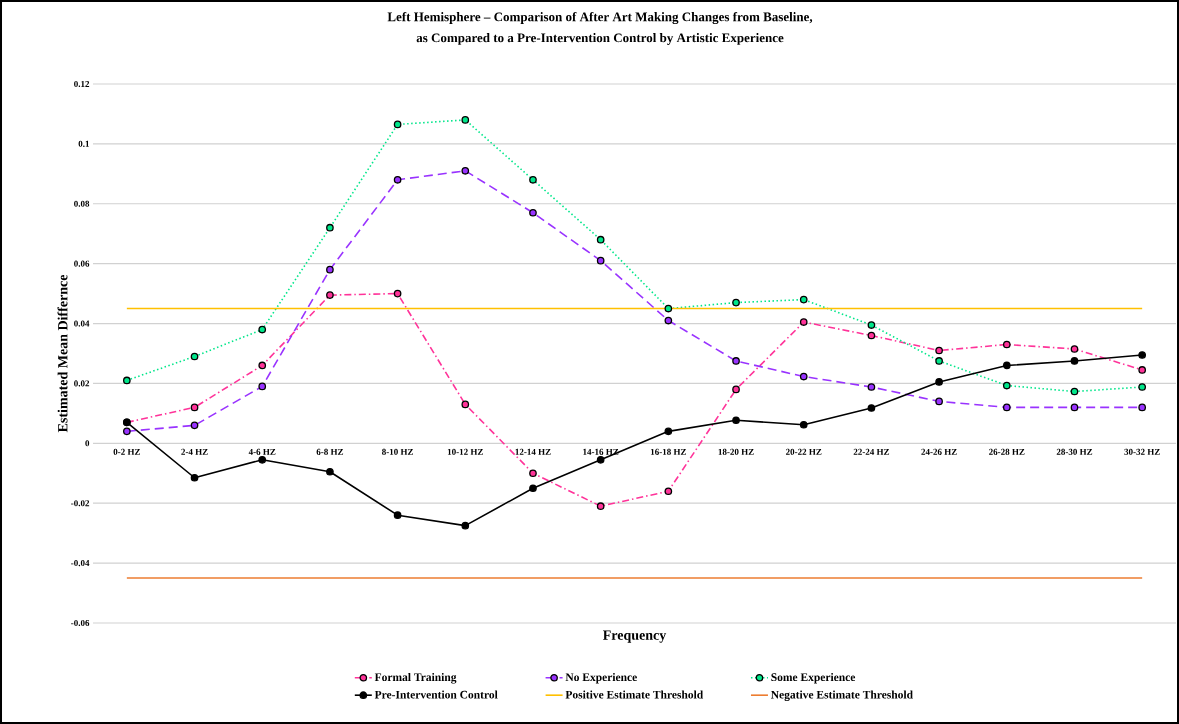  What do you see at coordinates (80, 563) in the screenshot?
I see `y-tick-label: -0.04` at bounding box center [80, 563].